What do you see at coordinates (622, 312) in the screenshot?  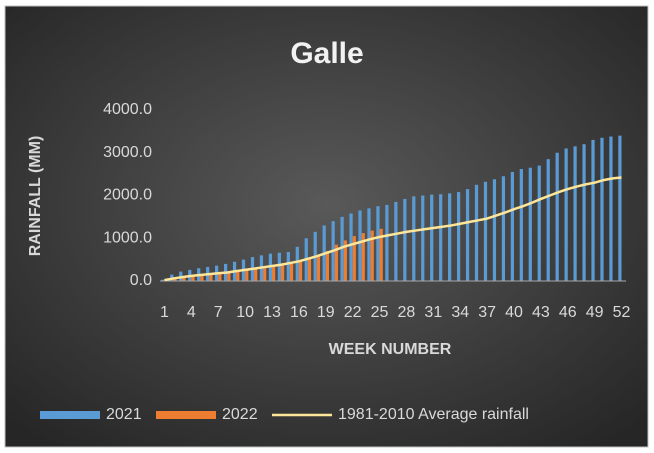 I see `x-tick-label: 52` at bounding box center [622, 312].